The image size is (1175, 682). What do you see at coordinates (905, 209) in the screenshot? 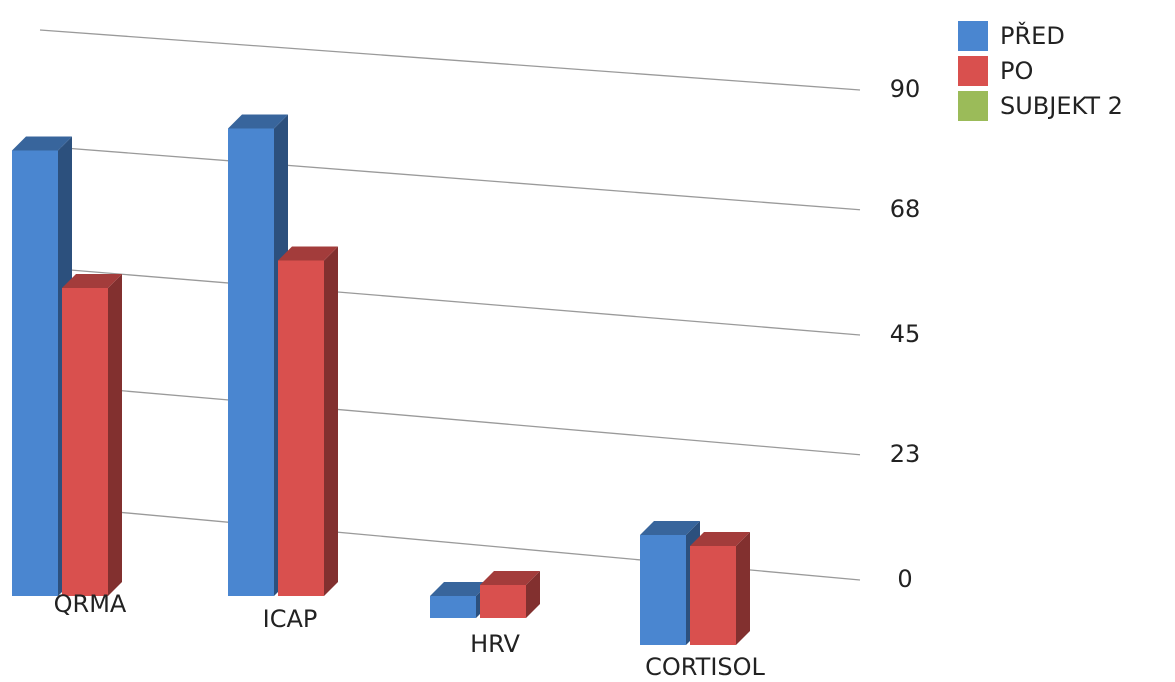
I see `y-tick-label: 68` at bounding box center [905, 209].